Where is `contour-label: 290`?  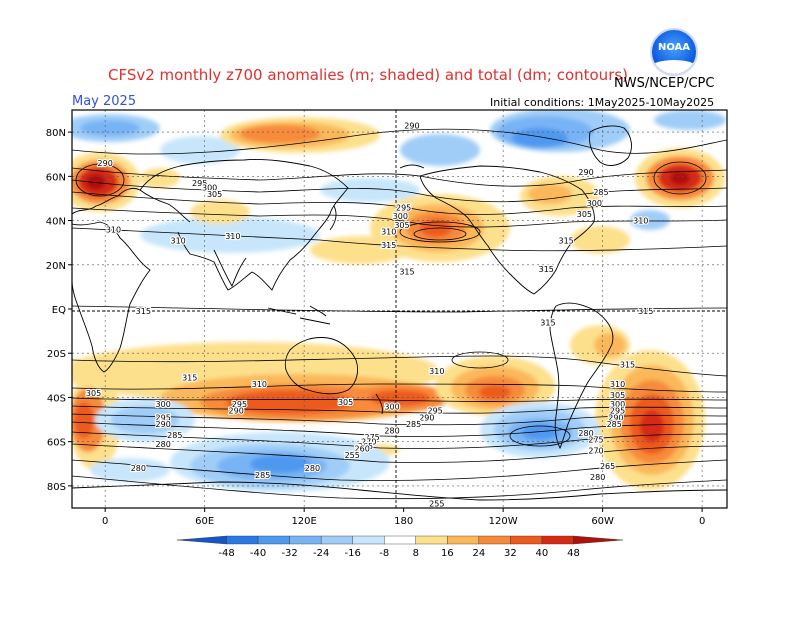 contour-label: 290 is located at coordinates (411, 125).